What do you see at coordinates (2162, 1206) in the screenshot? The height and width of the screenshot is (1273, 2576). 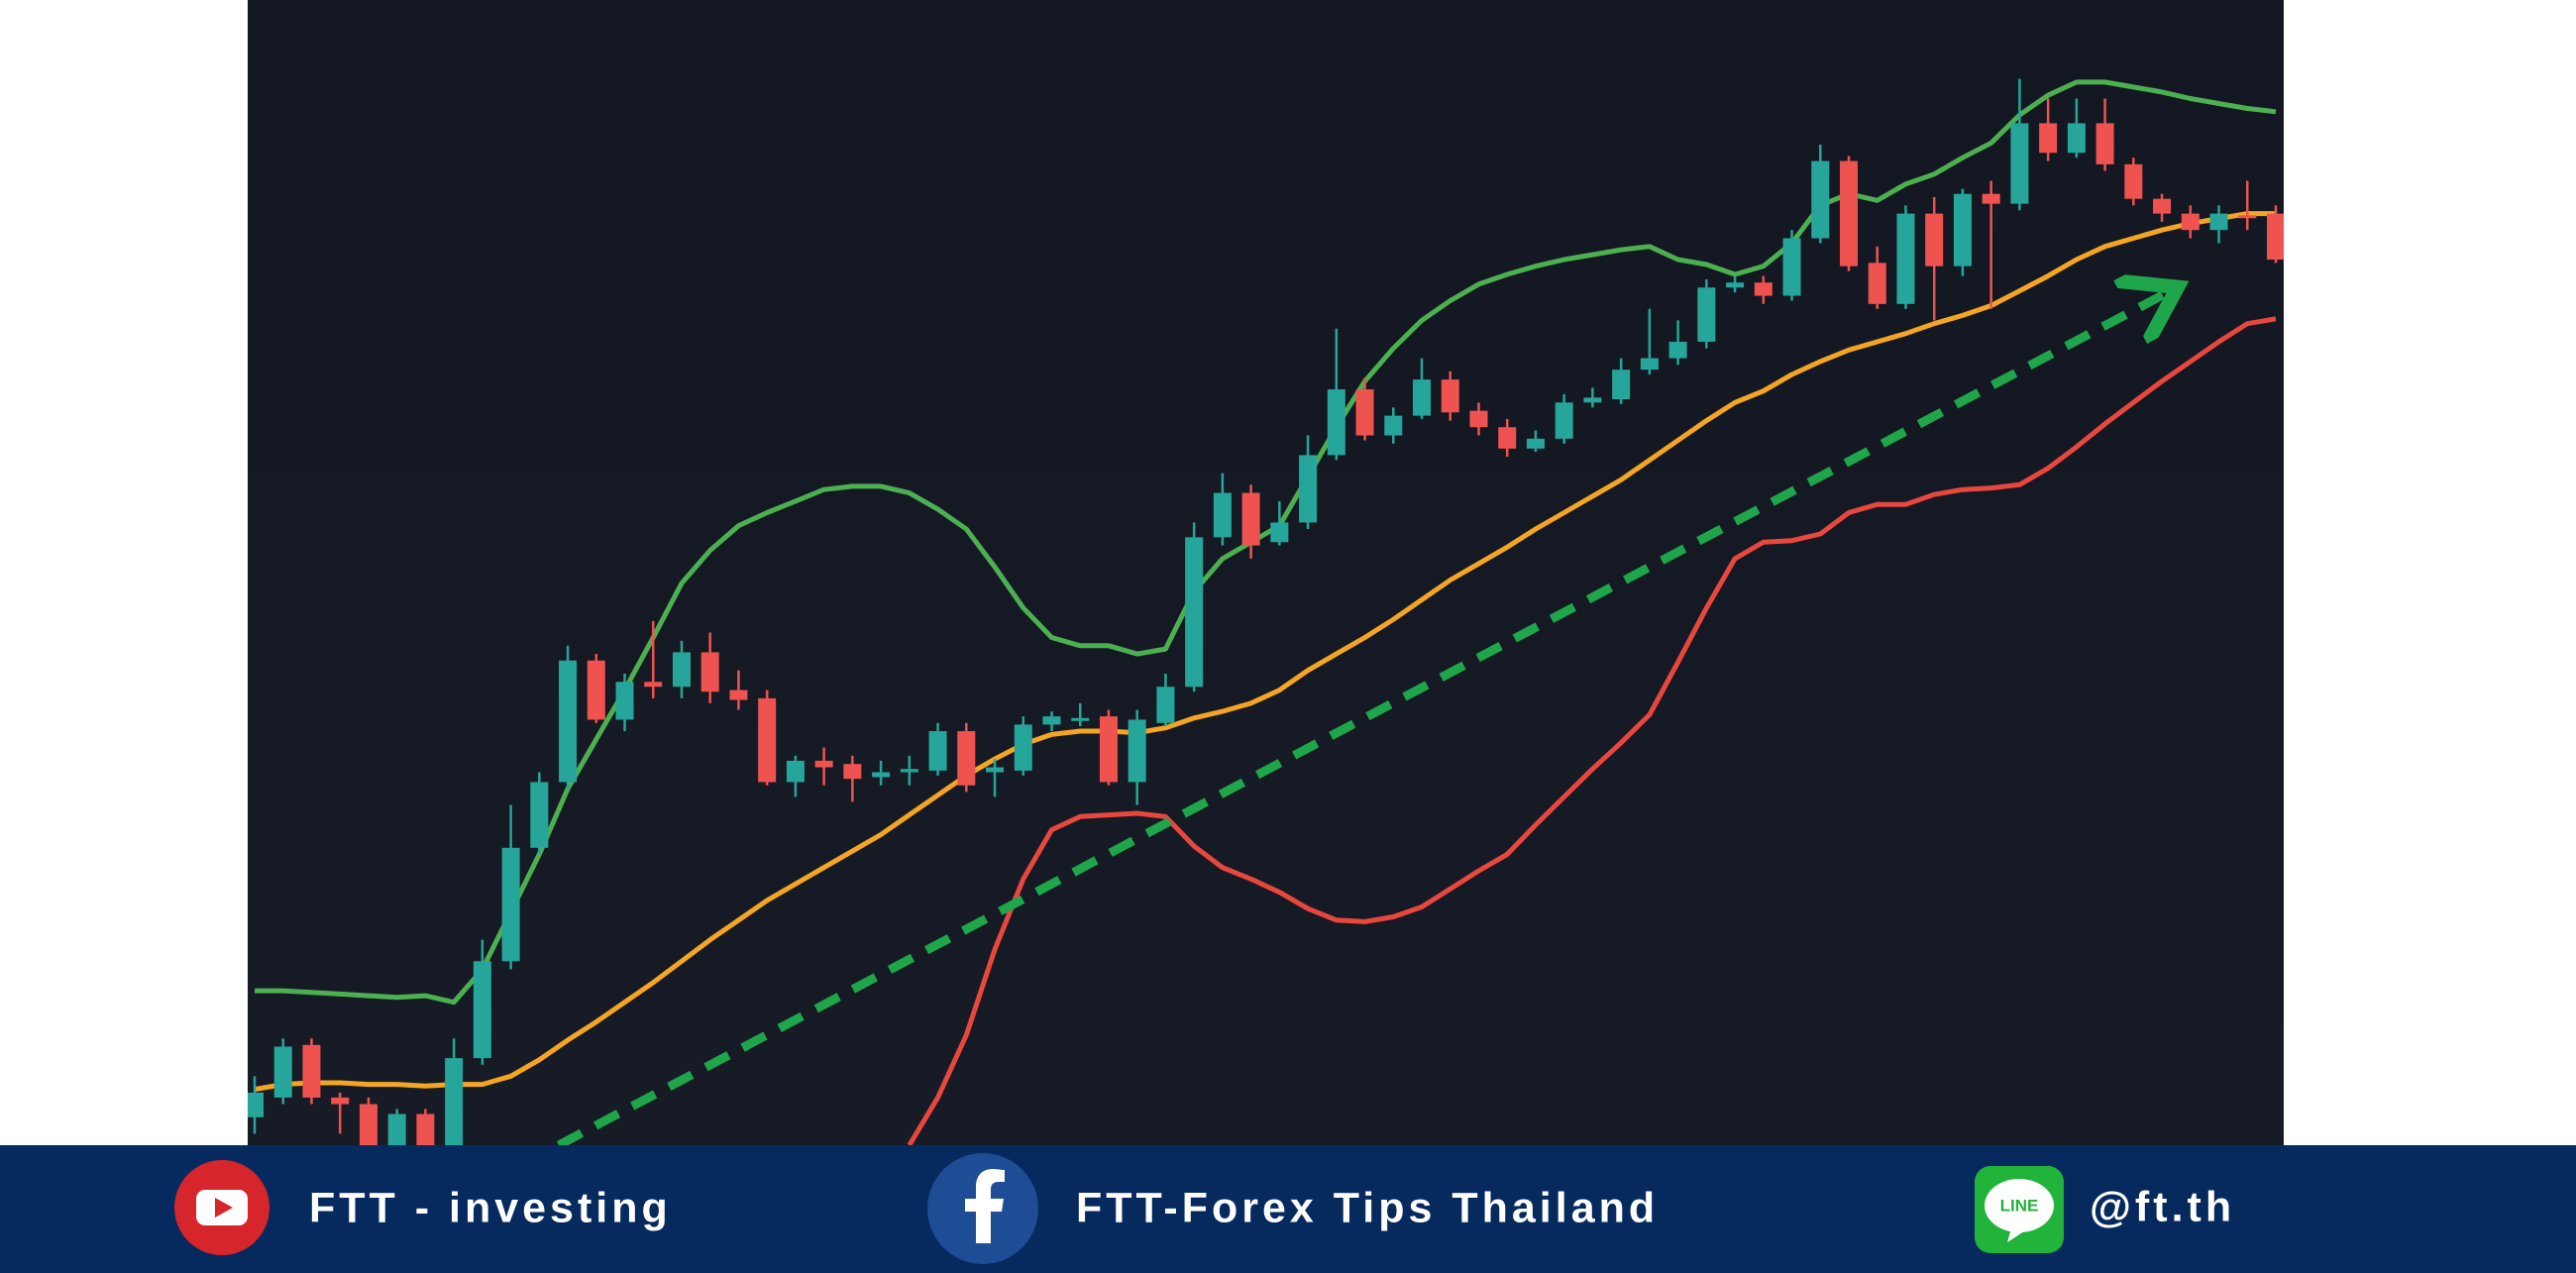 I see `line-name: @ft.th` at bounding box center [2162, 1206].